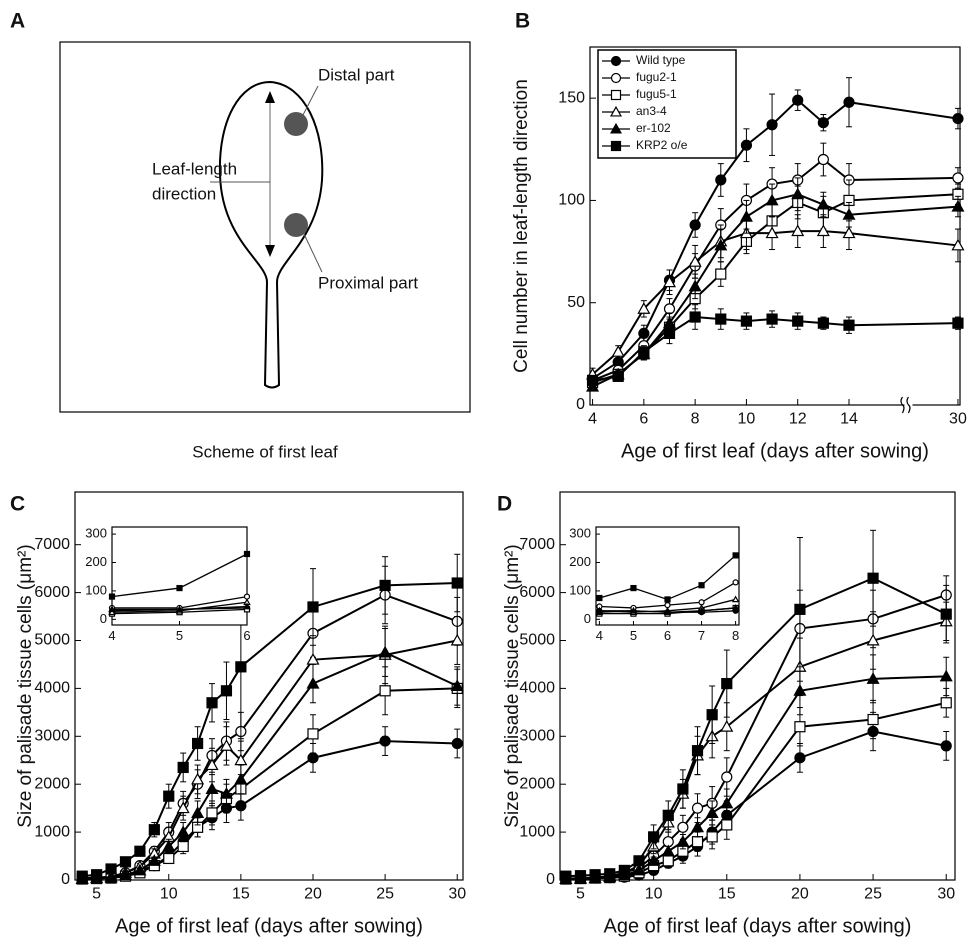 The image size is (973, 941). What do you see at coordinates (656, 94) in the screenshot?
I see `legend-label: fugu5-1` at bounding box center [656, 94].